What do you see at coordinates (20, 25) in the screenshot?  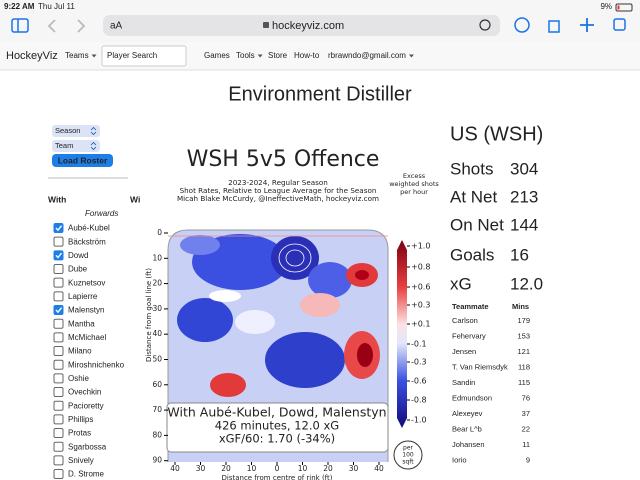 I see `sidebar-icon` at bounding box center [20, 25].